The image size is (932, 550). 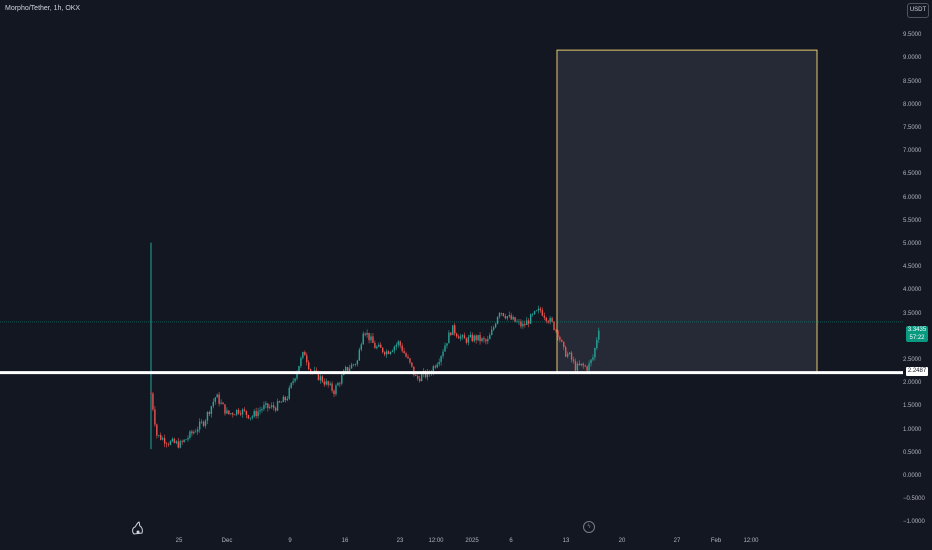 What do you see at coordinates (43, 8) in the screenshot?
I see `symbol-title: Morpho/Tether, 1h, OKX` at bounding box center [43, 8].